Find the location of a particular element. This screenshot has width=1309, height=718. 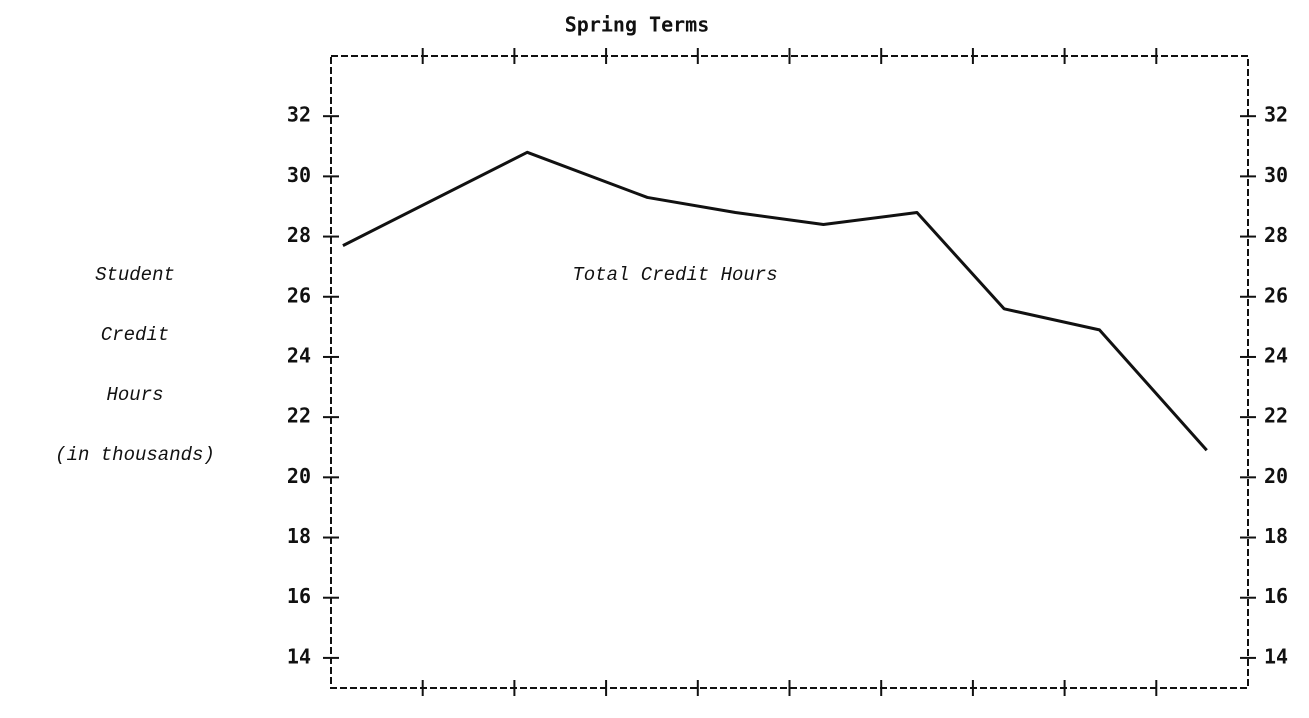

y-label-line: Student is located at coordinates (135, 275).